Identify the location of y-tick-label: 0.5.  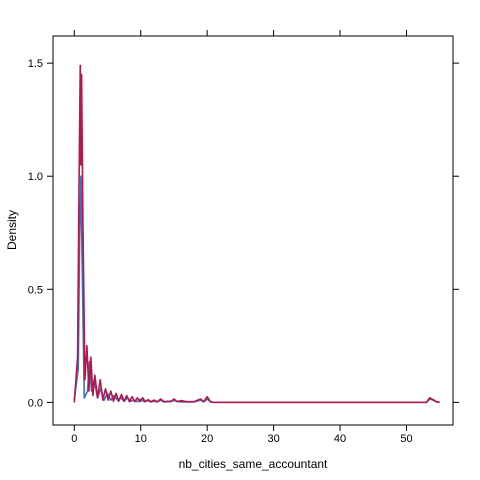
(35, 290).